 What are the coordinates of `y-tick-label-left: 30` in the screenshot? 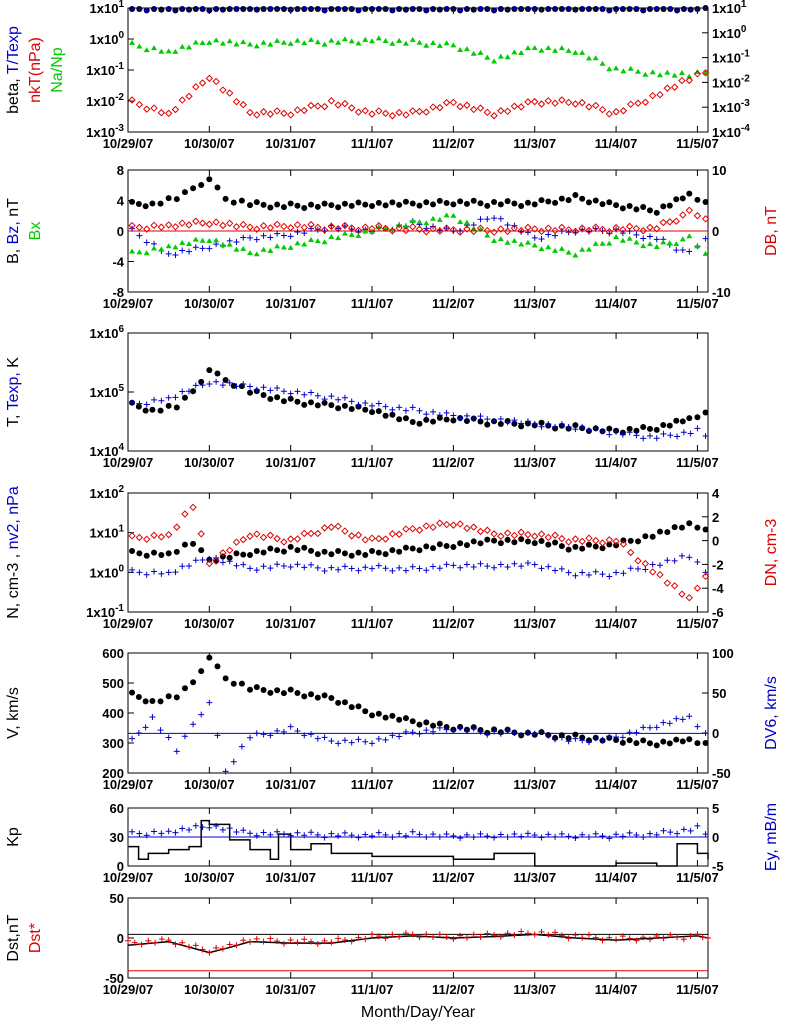 It's located at (117, 837).